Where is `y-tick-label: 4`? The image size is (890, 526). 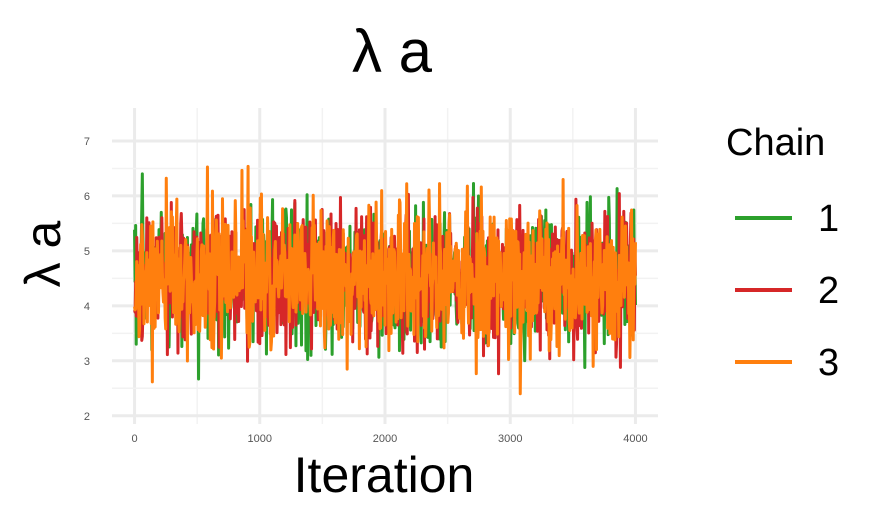 y-tick-label: 4 is located at coordinates (87, 307).